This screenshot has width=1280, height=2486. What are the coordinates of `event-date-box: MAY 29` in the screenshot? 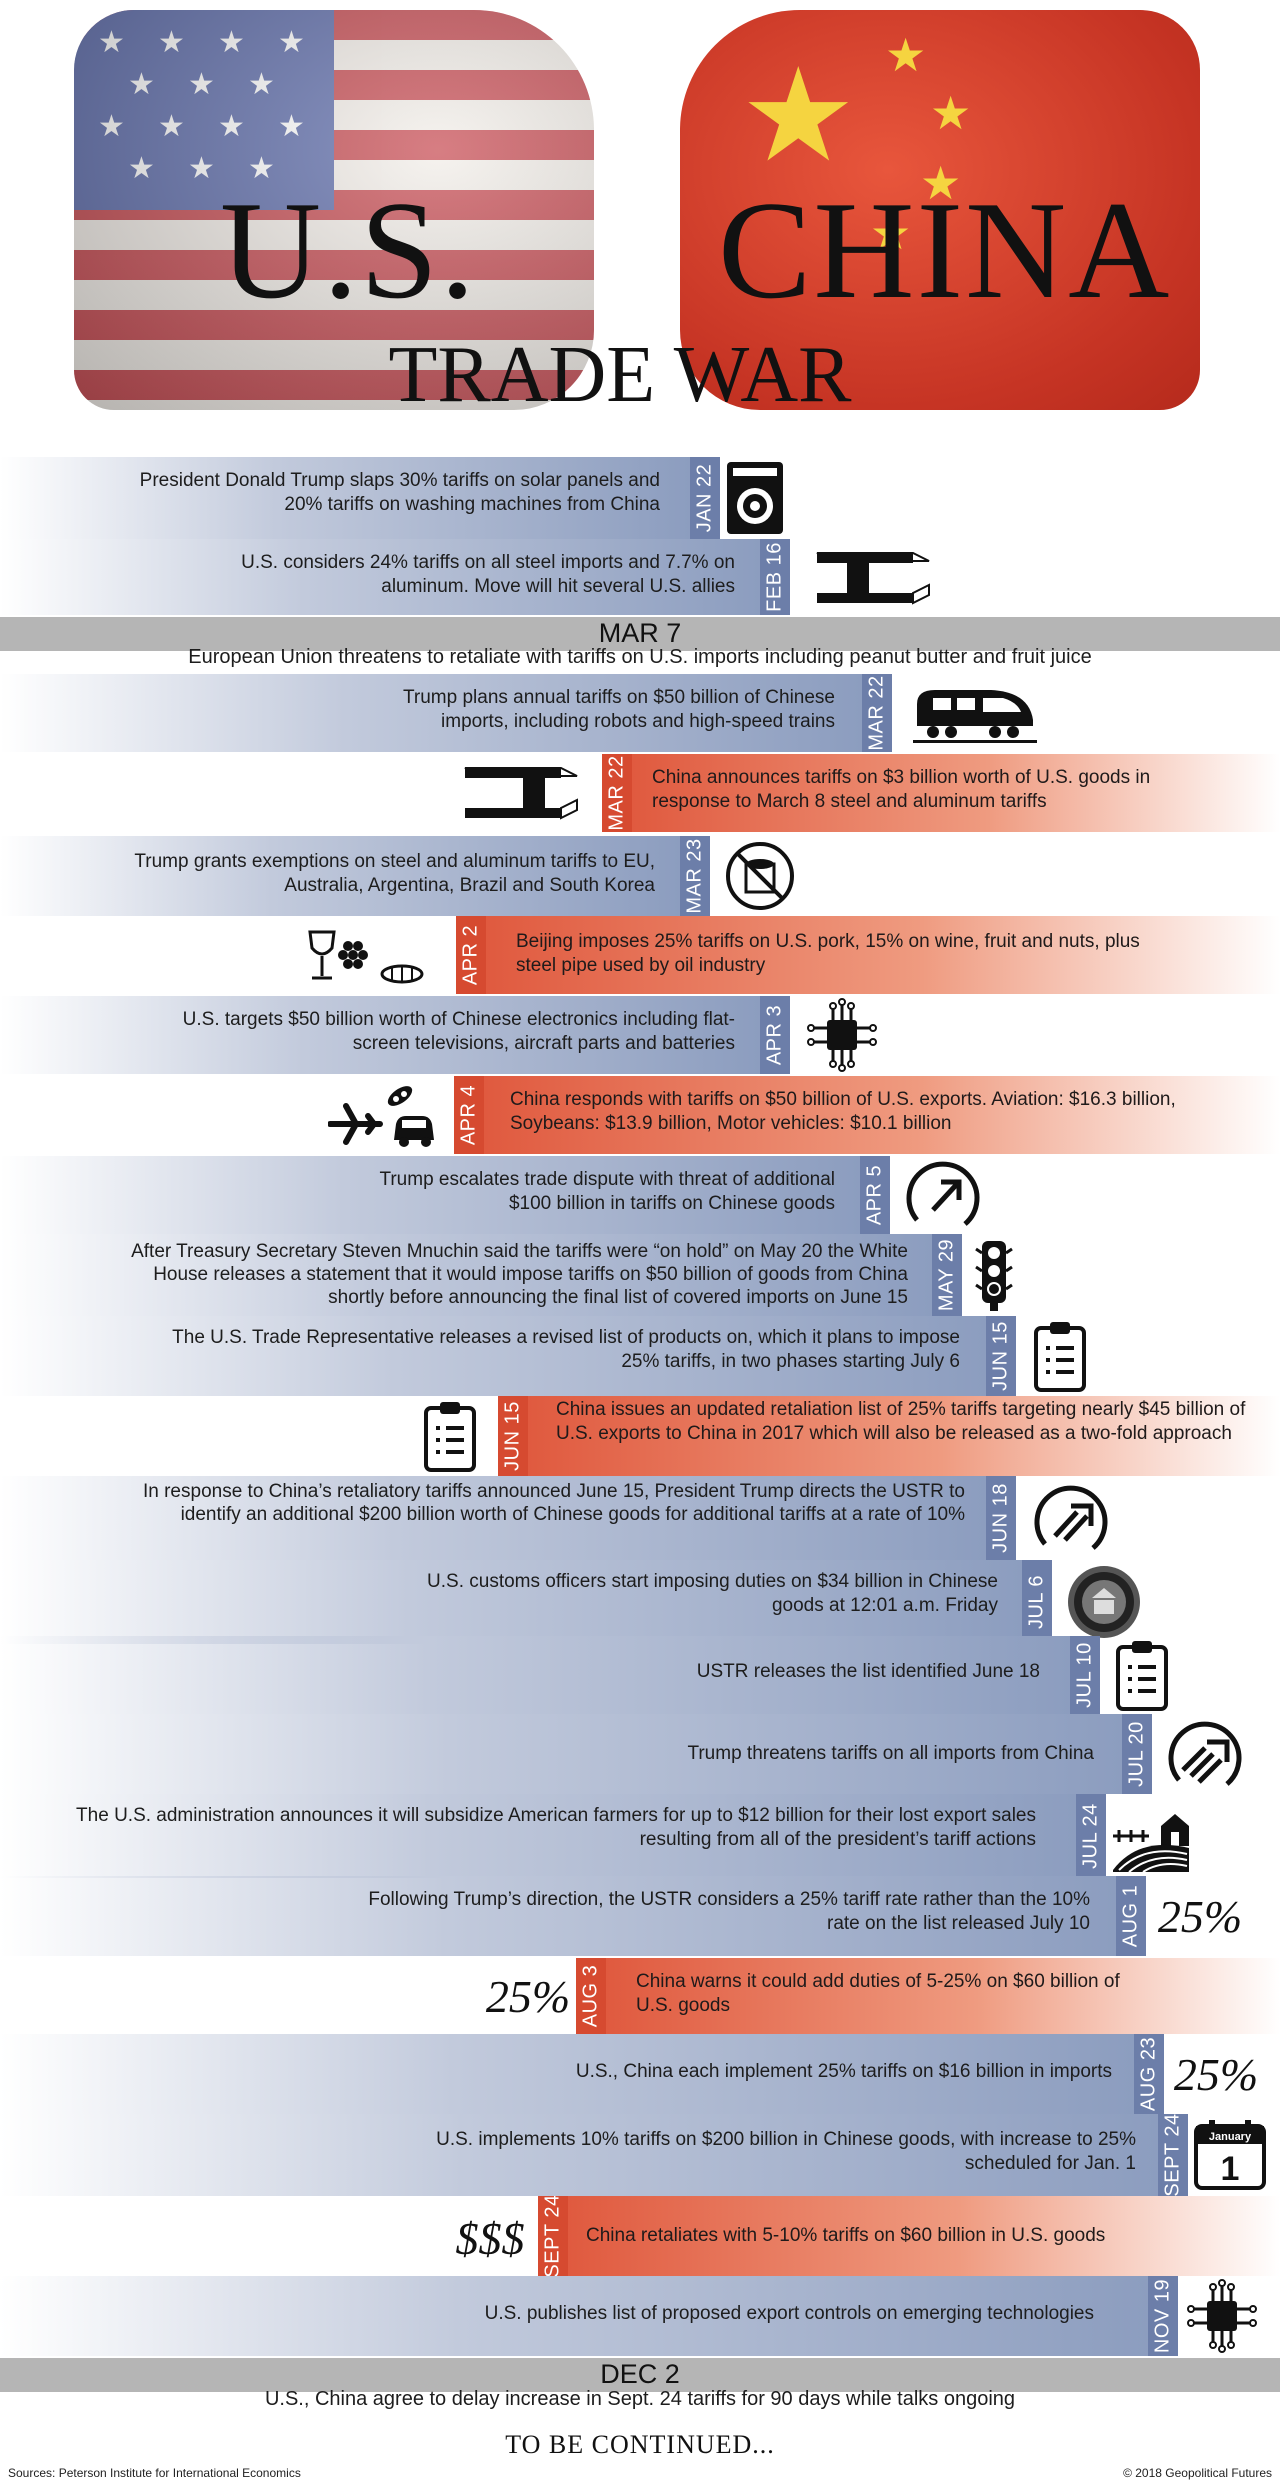 It's located at (947, 1275).